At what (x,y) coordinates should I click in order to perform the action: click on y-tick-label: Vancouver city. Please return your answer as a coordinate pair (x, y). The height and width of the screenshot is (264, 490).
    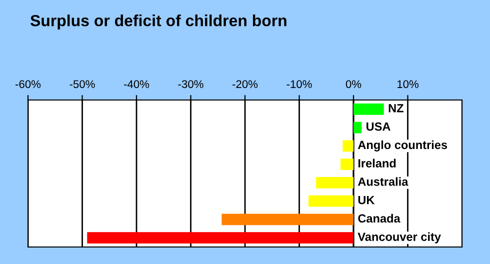
    Looking at the image, I should click on (399, 238).